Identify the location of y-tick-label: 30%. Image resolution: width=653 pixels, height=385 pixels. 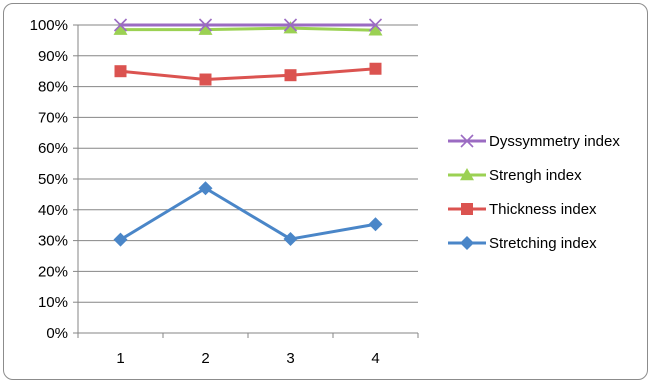
(53, 241).